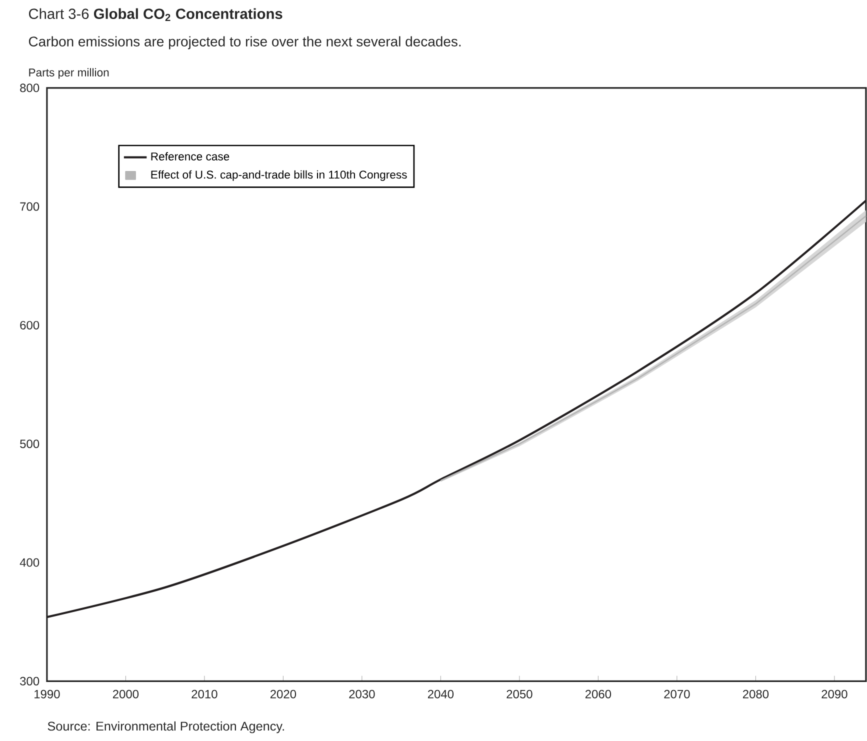 This screenshot has width=867, height=741. Describe the element at coordinates (519, 694) in the screenshot. I see `x-tick-label: 2050` at that location.